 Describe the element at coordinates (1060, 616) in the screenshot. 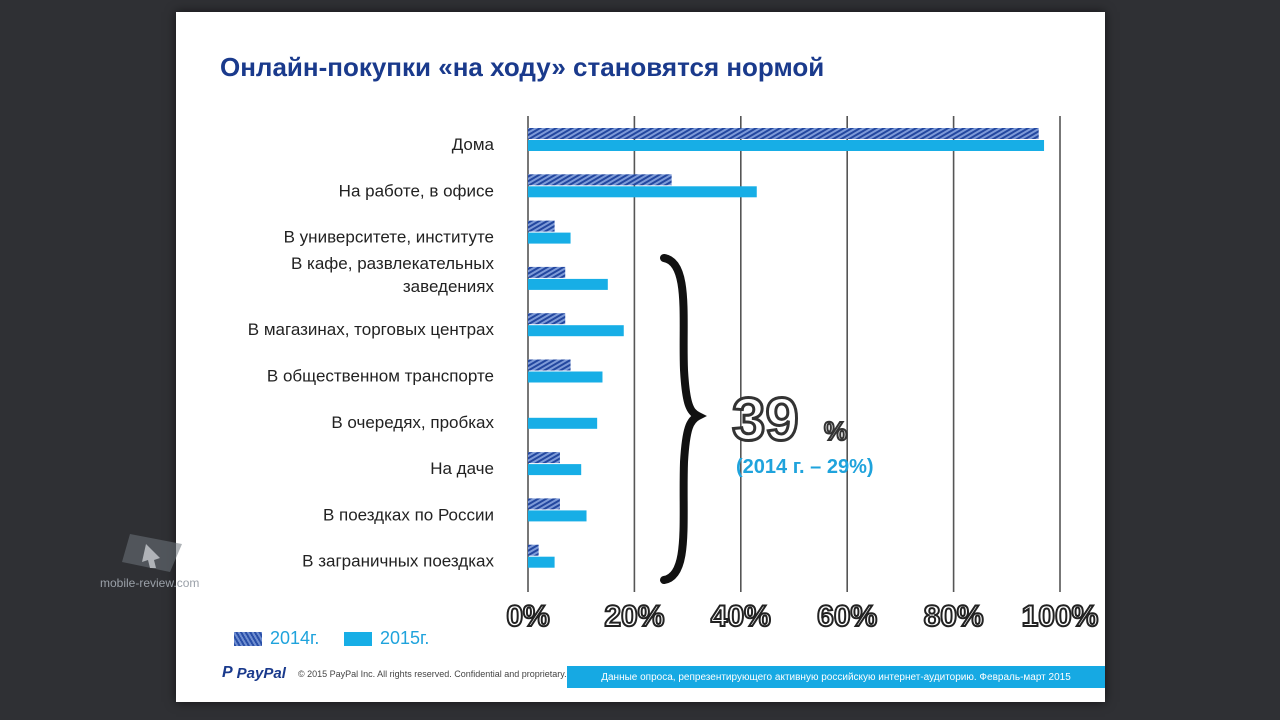

I see `x-tick-label: 100%` at that location.